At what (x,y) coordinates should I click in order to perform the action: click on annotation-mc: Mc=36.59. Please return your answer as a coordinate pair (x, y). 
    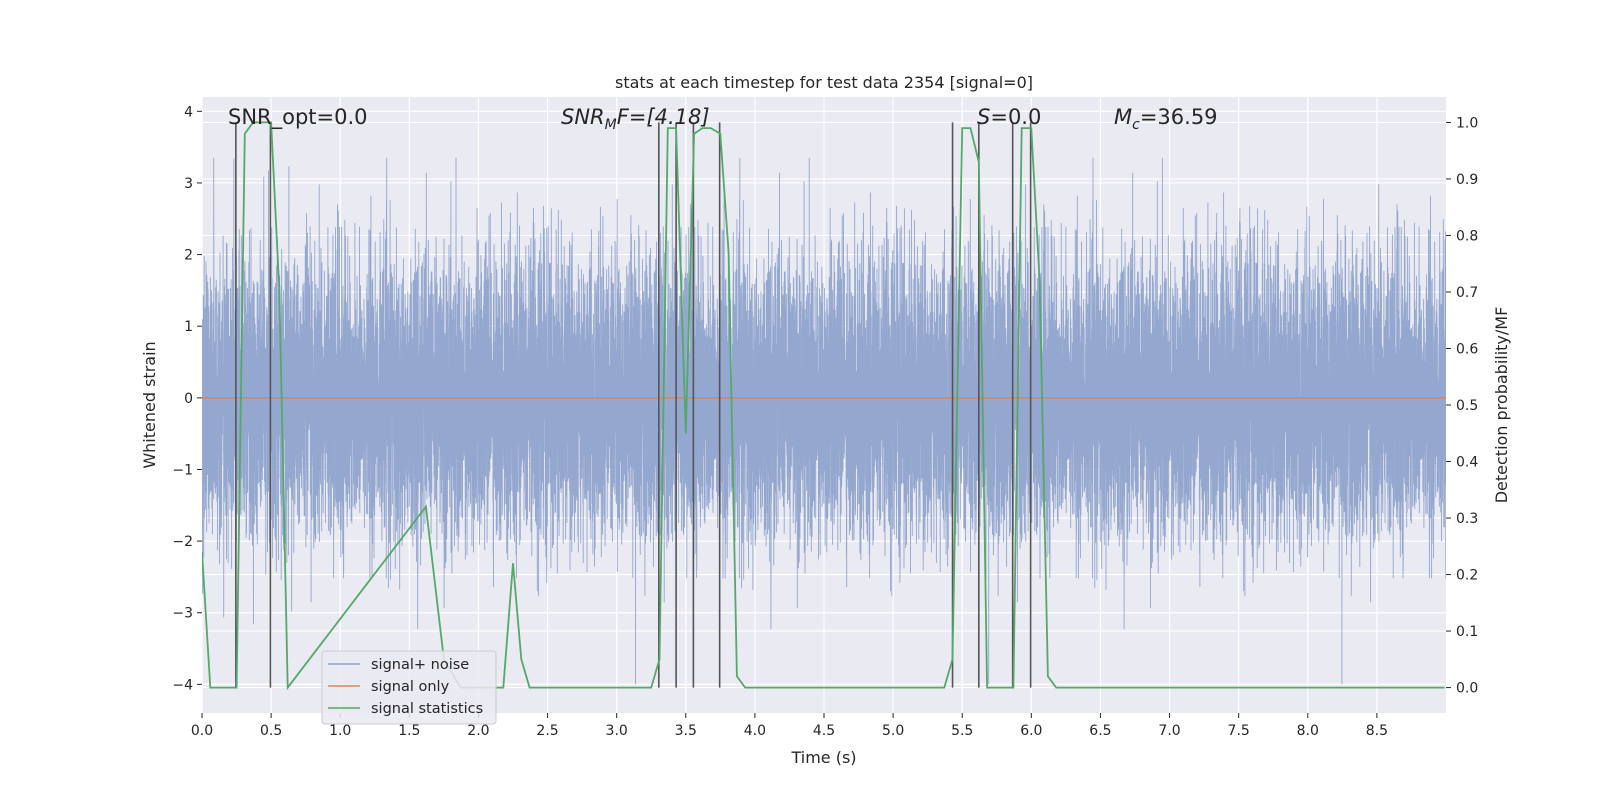
    Looking at the image, I should click on (1166, 119).